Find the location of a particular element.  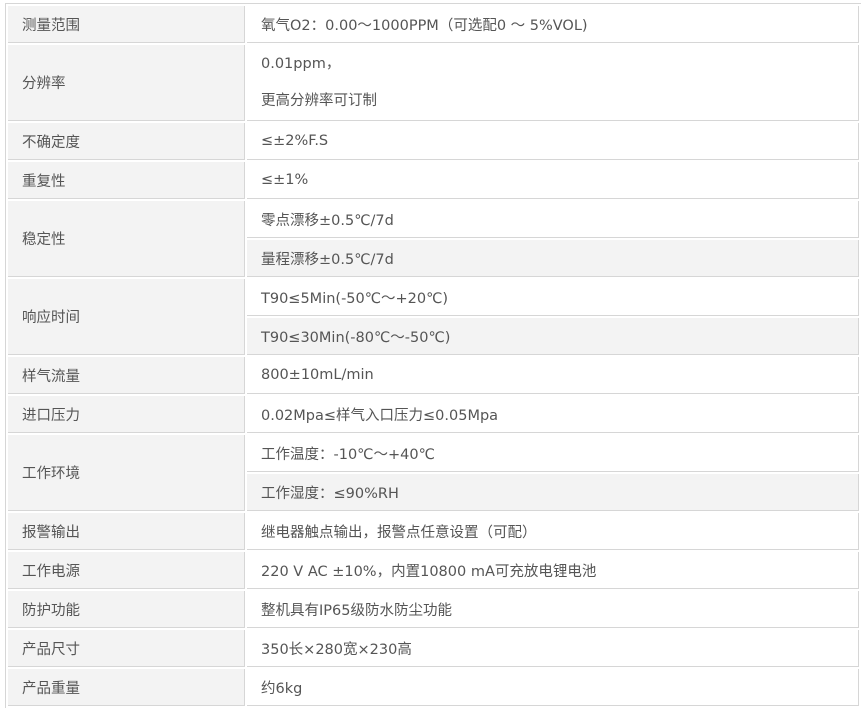

table-row: 产品重量 约6kg is located at coordinates (433, 687).